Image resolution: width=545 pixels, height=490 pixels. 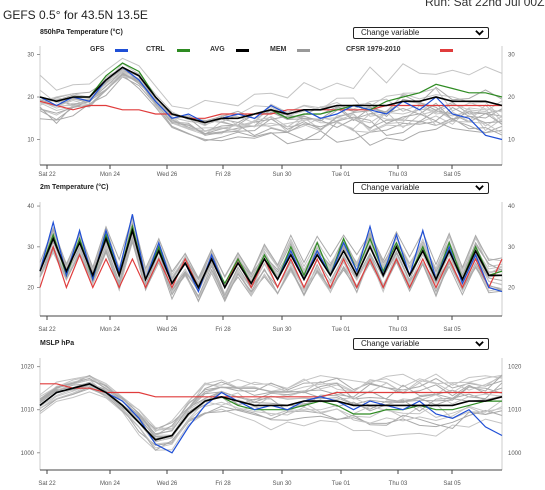 I want to click on y-tick-label-right: 1020, so click(x=515, y=368).